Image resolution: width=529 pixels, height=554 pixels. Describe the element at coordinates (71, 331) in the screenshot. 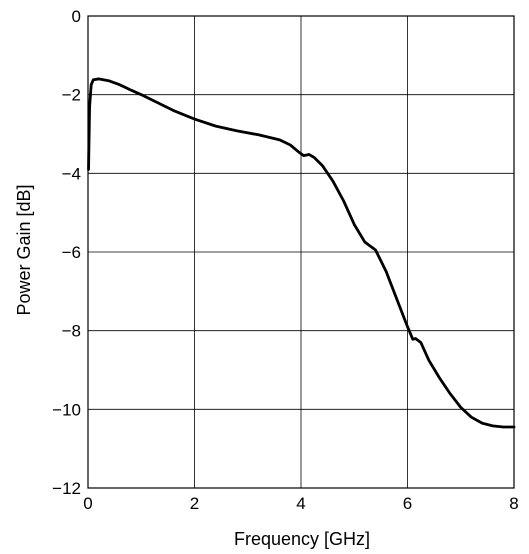

I see `y-tick-label: −8` at that location.